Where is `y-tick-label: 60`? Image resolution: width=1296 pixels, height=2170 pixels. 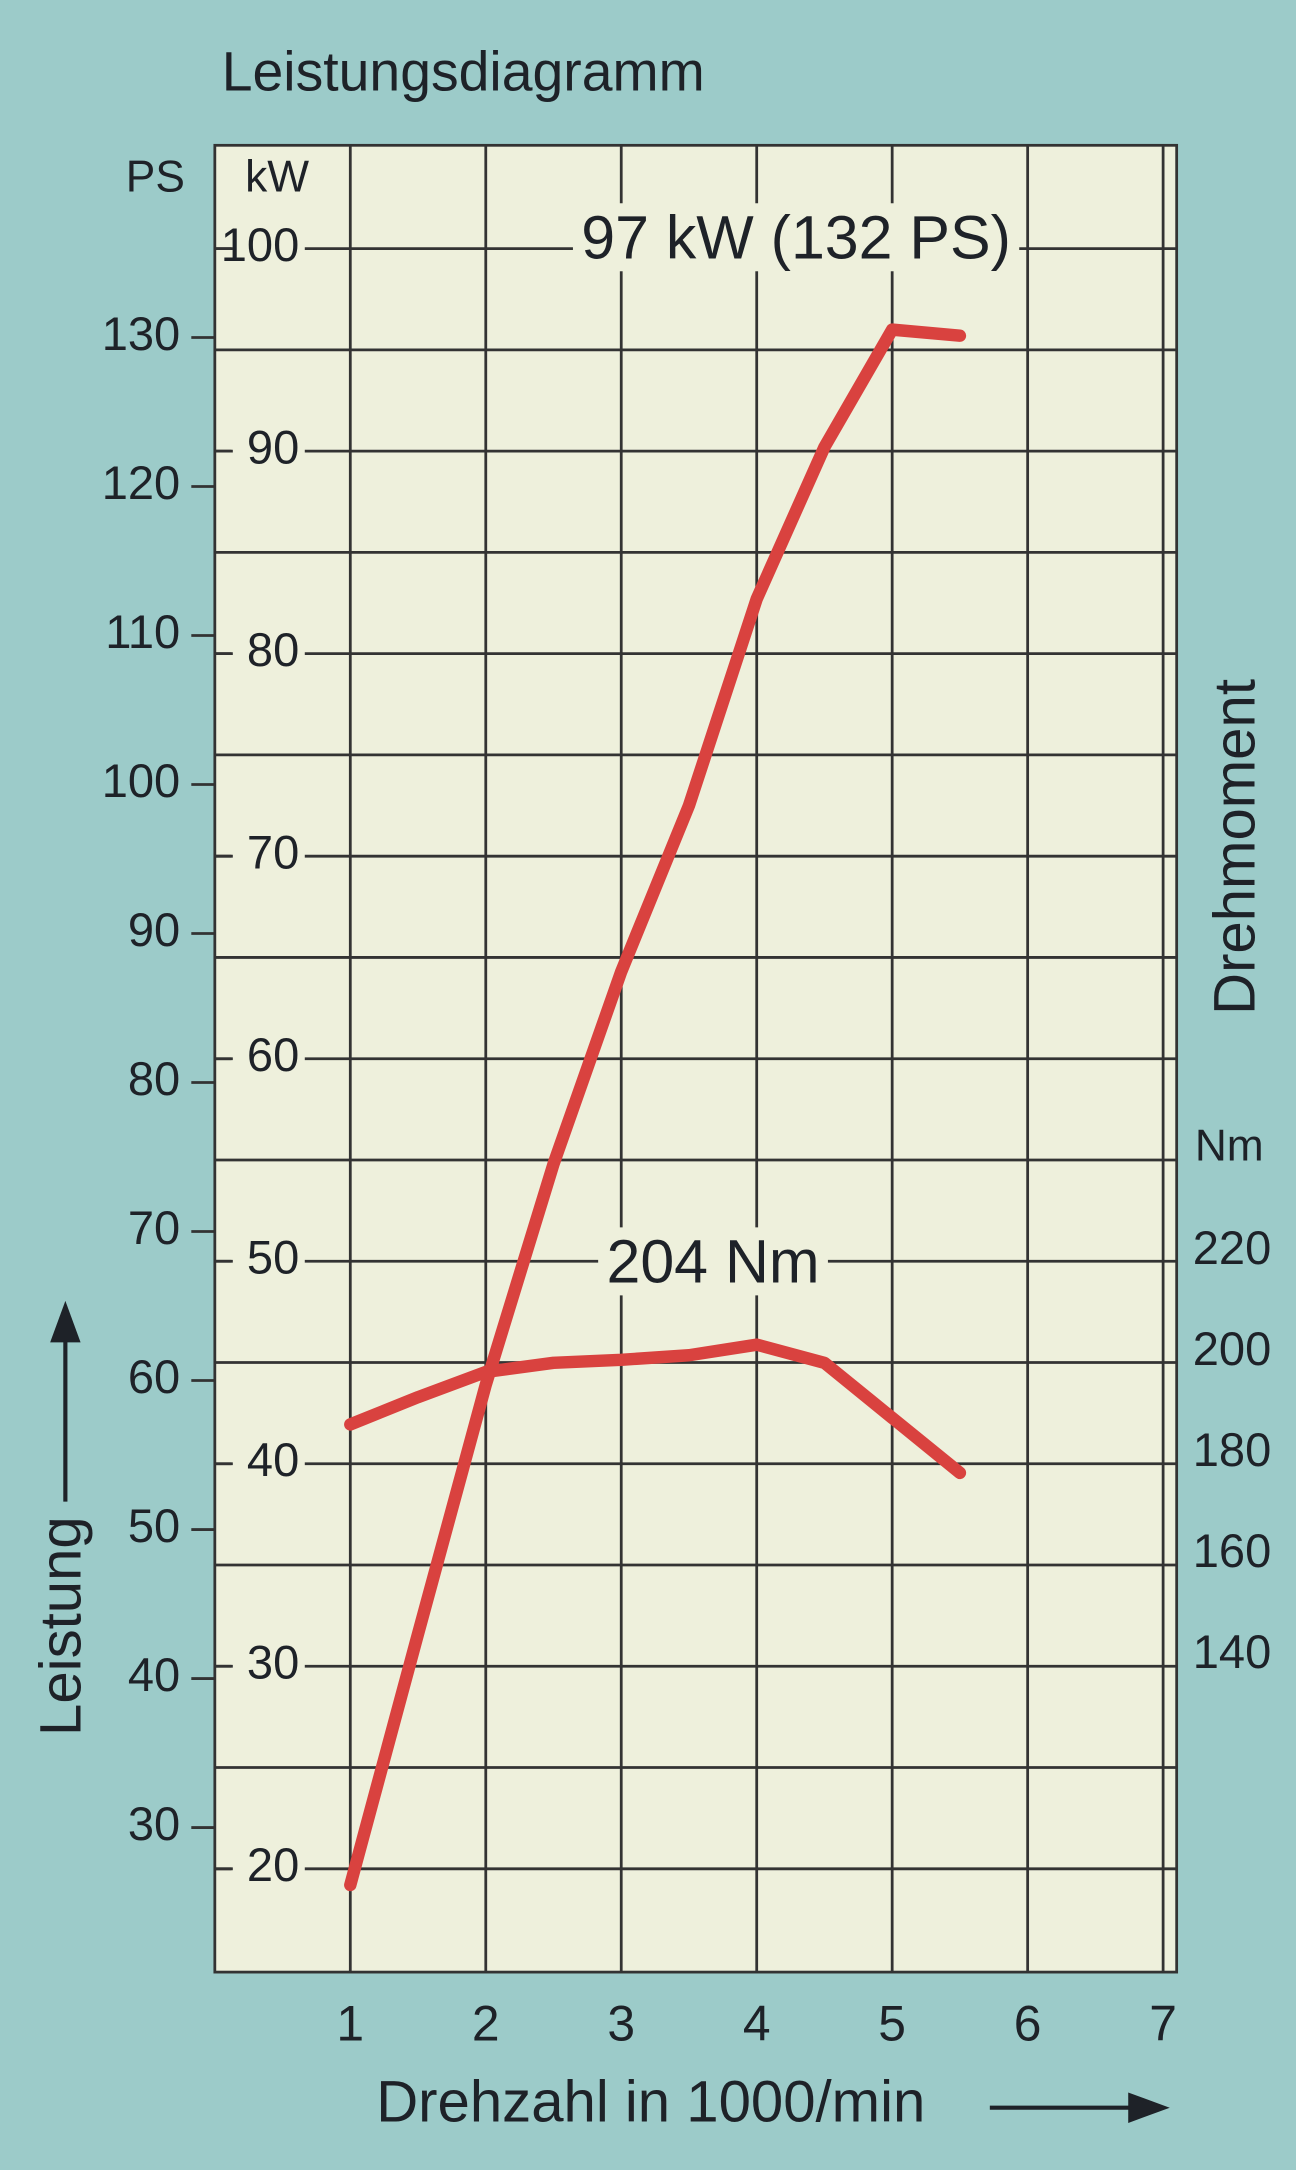
y-tick-label: 60 is located at coordinates (273, 1054).